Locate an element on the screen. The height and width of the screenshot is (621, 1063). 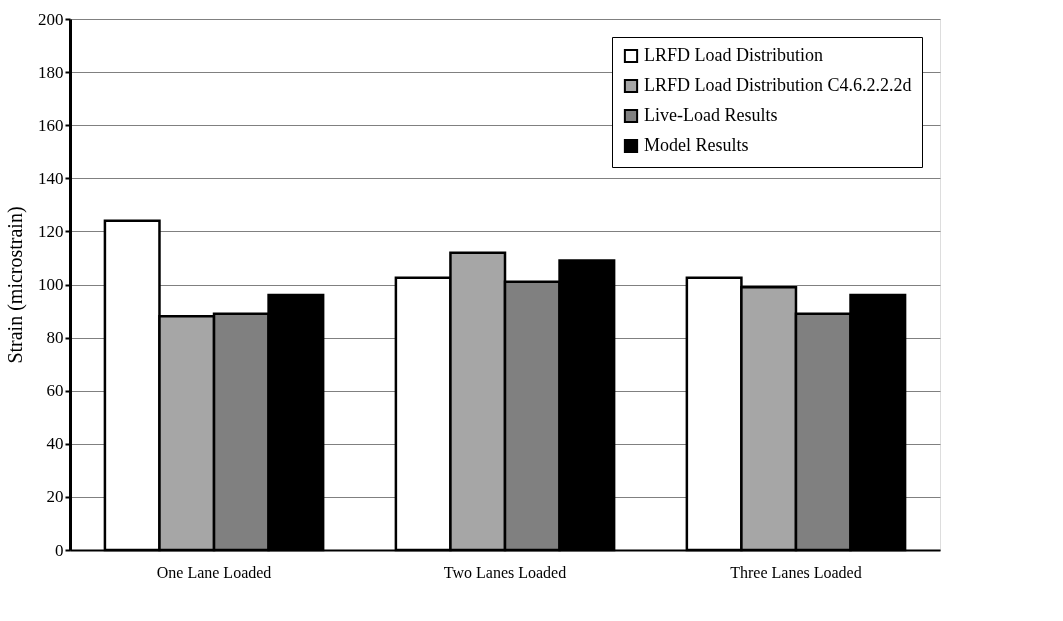
y-tick-label: 40 is located at coordinates (55, 444).